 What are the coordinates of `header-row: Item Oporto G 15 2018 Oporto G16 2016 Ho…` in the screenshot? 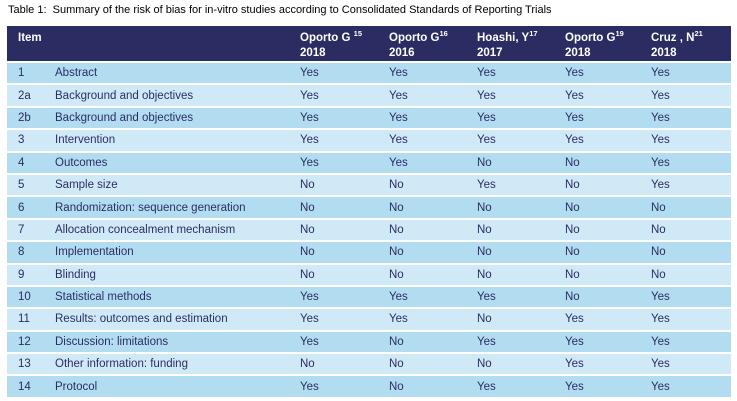 It's located at (369, 44).